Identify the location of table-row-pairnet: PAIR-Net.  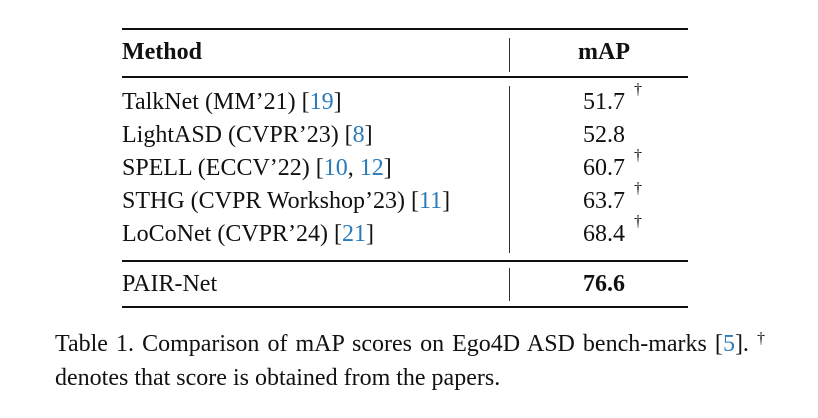
(170, 284).